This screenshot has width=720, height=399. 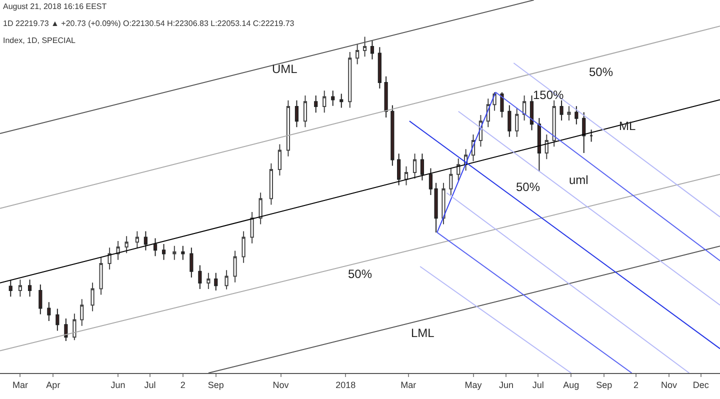 I want to click on x-tick-label: Apr, so click(x=53, y=385).